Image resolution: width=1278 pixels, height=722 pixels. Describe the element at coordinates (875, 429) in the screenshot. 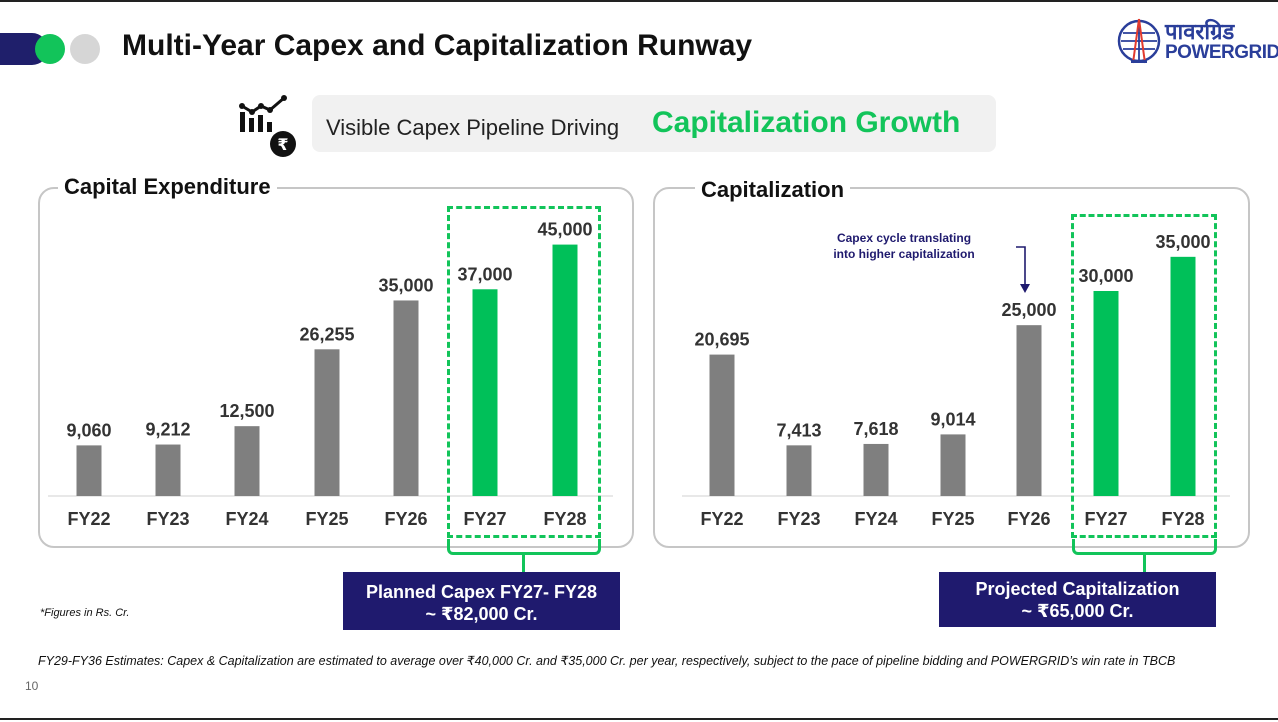

I see `capitalization-value-label-fy24: 7,618` at that location.